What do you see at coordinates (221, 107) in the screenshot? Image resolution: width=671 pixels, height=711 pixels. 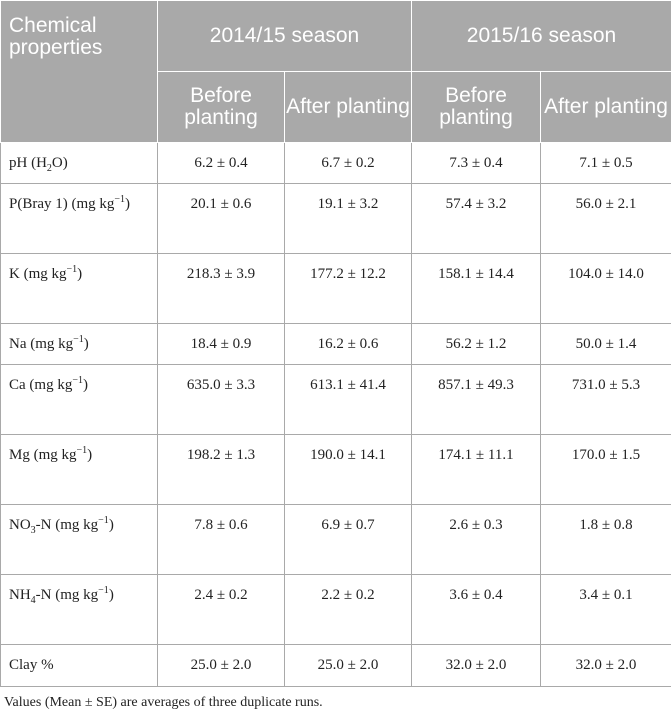 I see `header-before-planting-2014: Before planting` at bounding box center [221, 107].